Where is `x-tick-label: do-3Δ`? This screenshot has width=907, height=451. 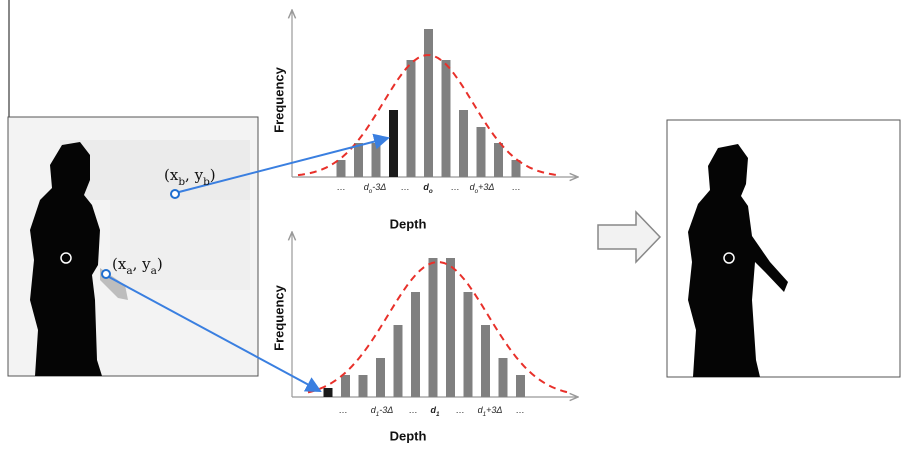
x-tick-label: do-3Δ is located at coordinates (375, 188).